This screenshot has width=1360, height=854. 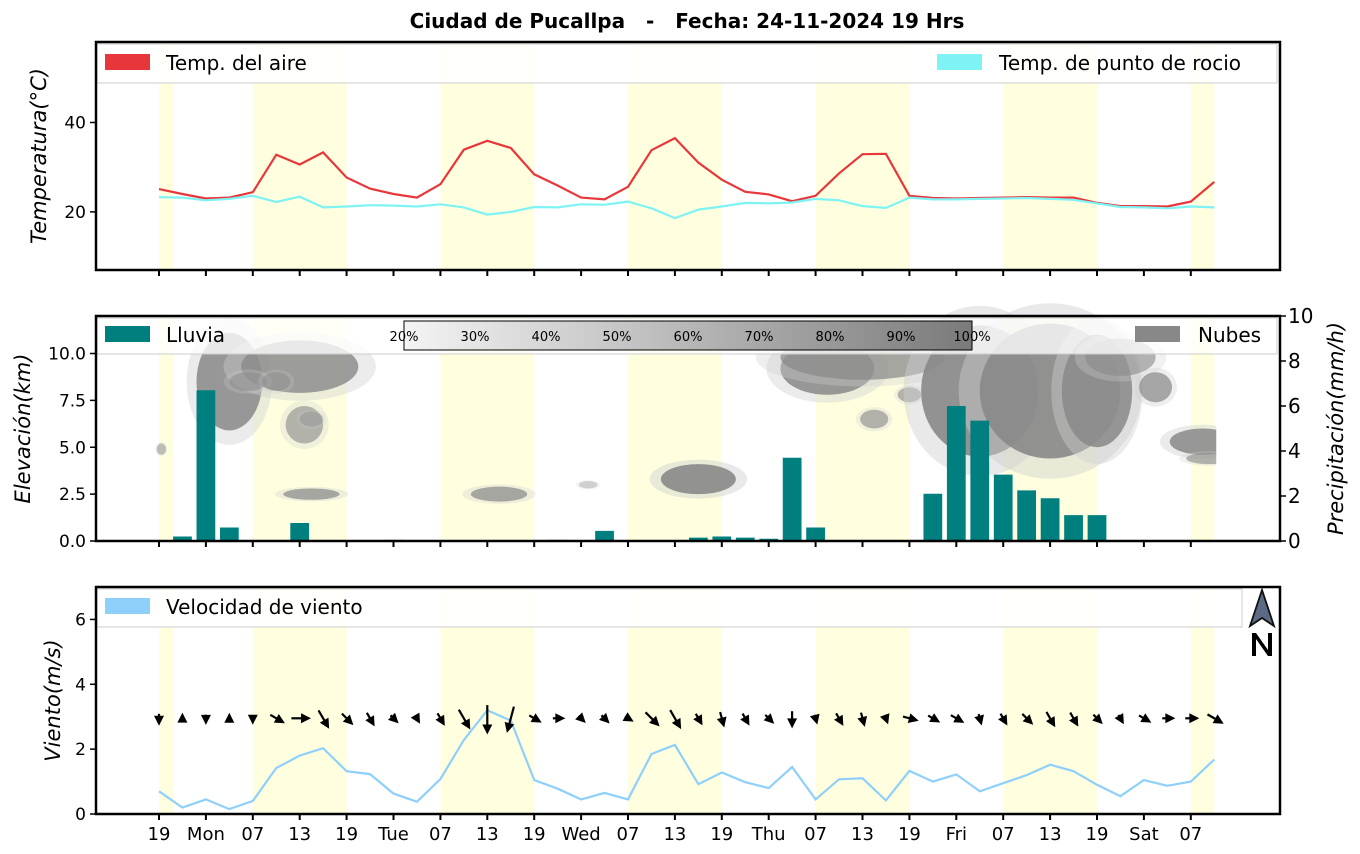 What do you see at coordinates (669, 608) in the screenshot?
I see `wind-legend` at bounding box center [669, 608].